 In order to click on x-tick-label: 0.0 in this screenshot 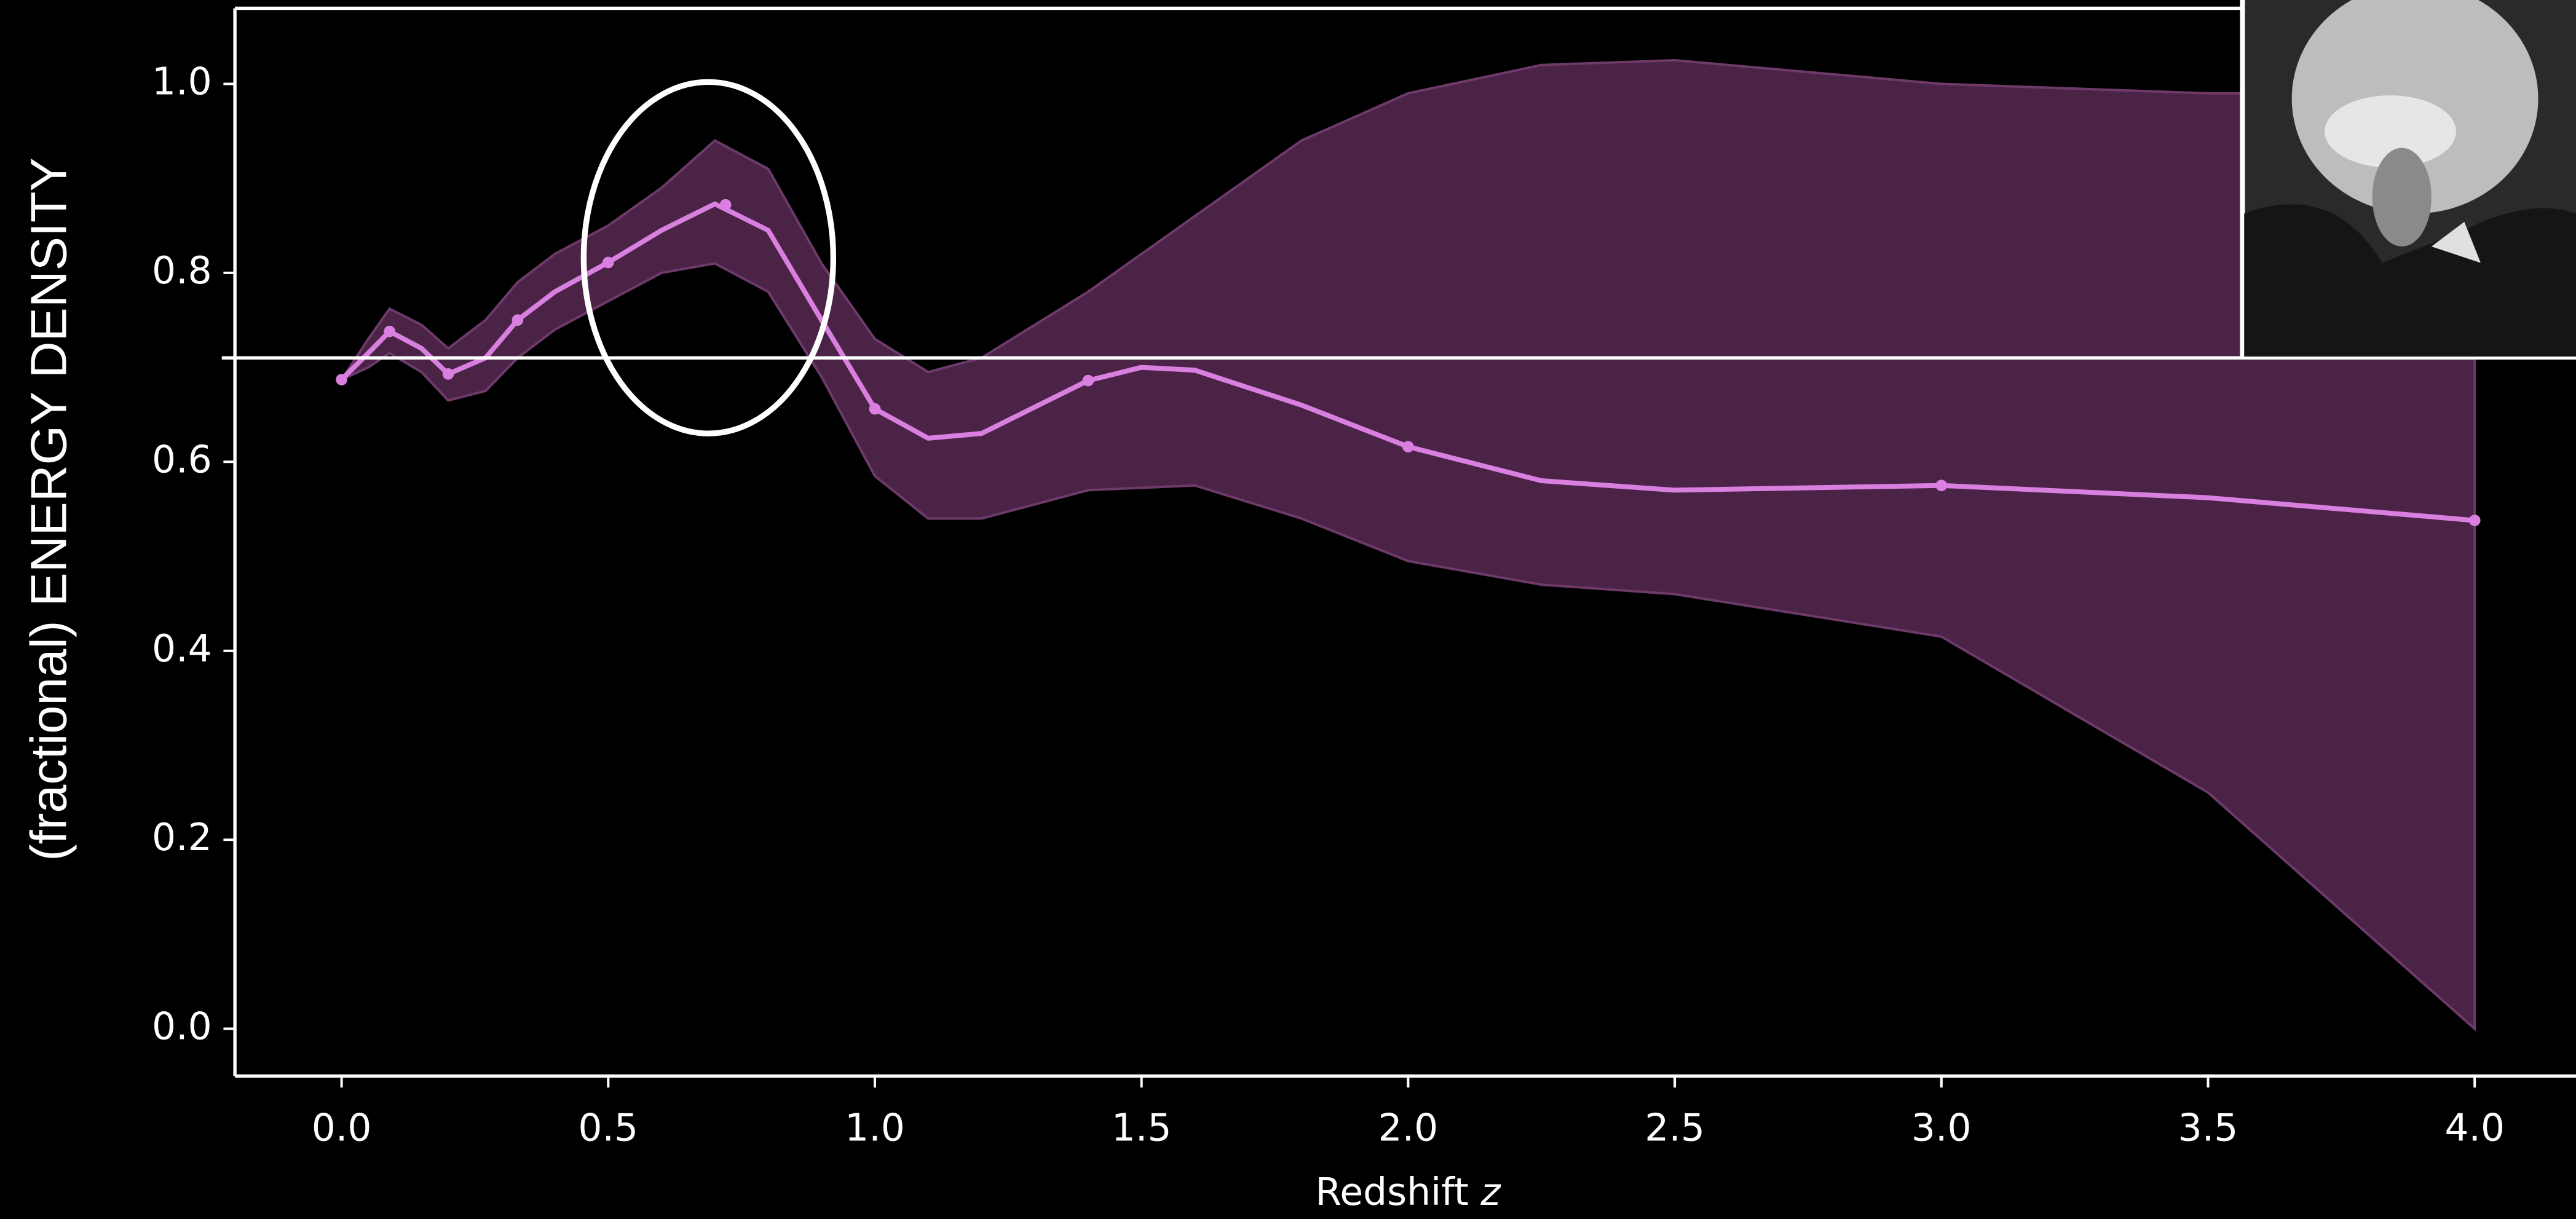, I will do `click(342, 1128)`.